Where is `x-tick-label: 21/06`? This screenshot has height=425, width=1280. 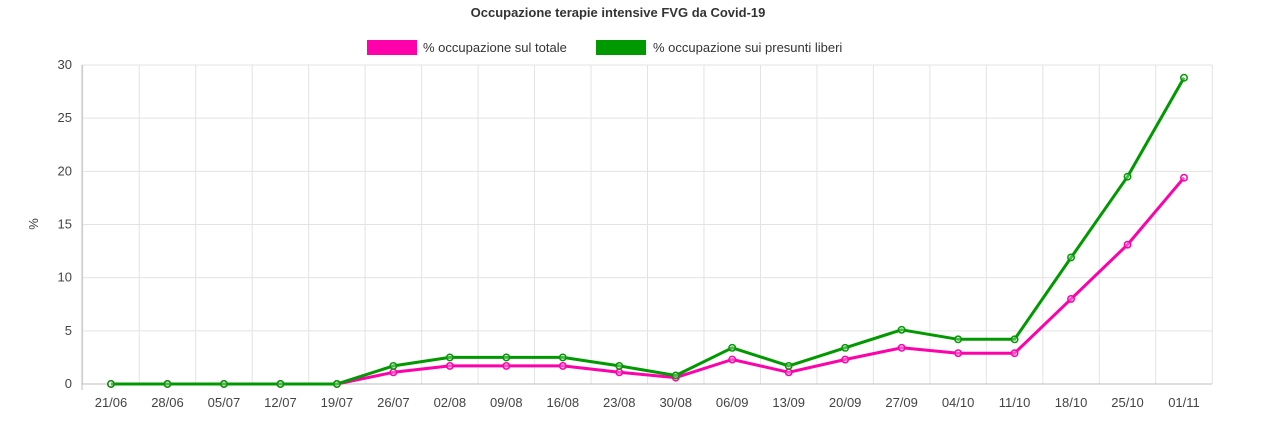
x-tick-label: 21/06 is located at coordinates (111, 402).